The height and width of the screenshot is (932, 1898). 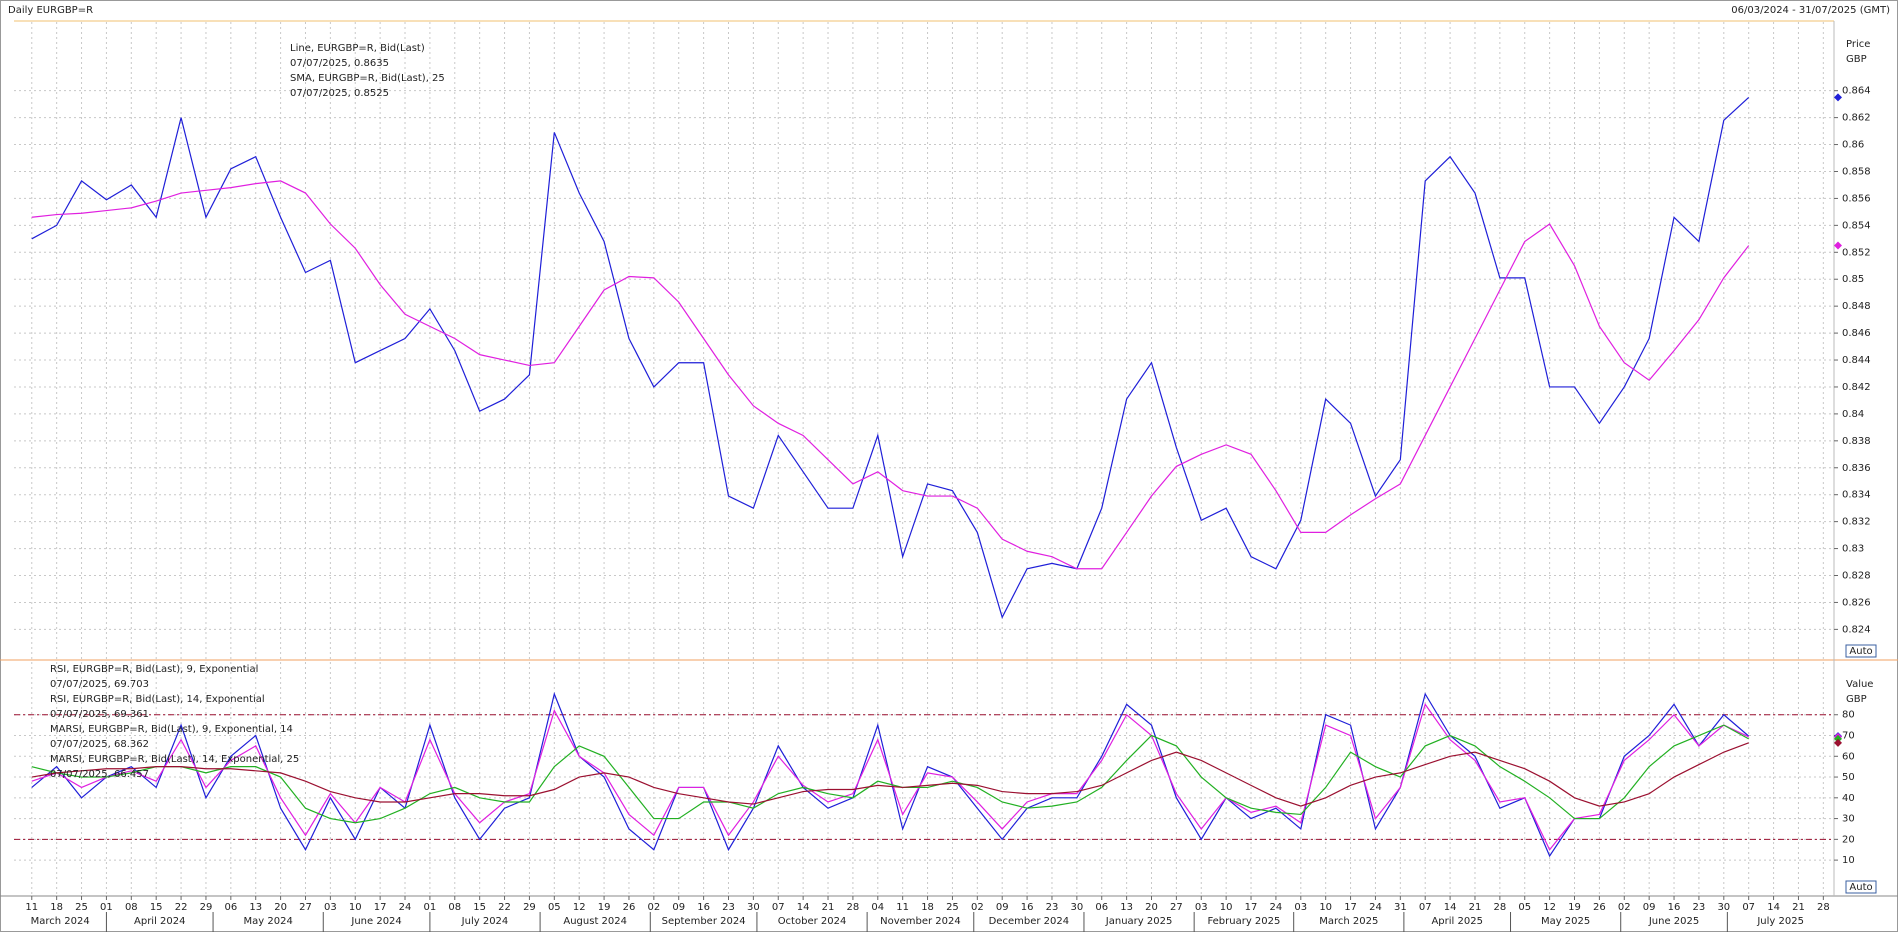 What do you see at coordinates (1856, 576) in the screenshot?
I see `y-tick-label: 0.828` at bounding box center [1856, 576].